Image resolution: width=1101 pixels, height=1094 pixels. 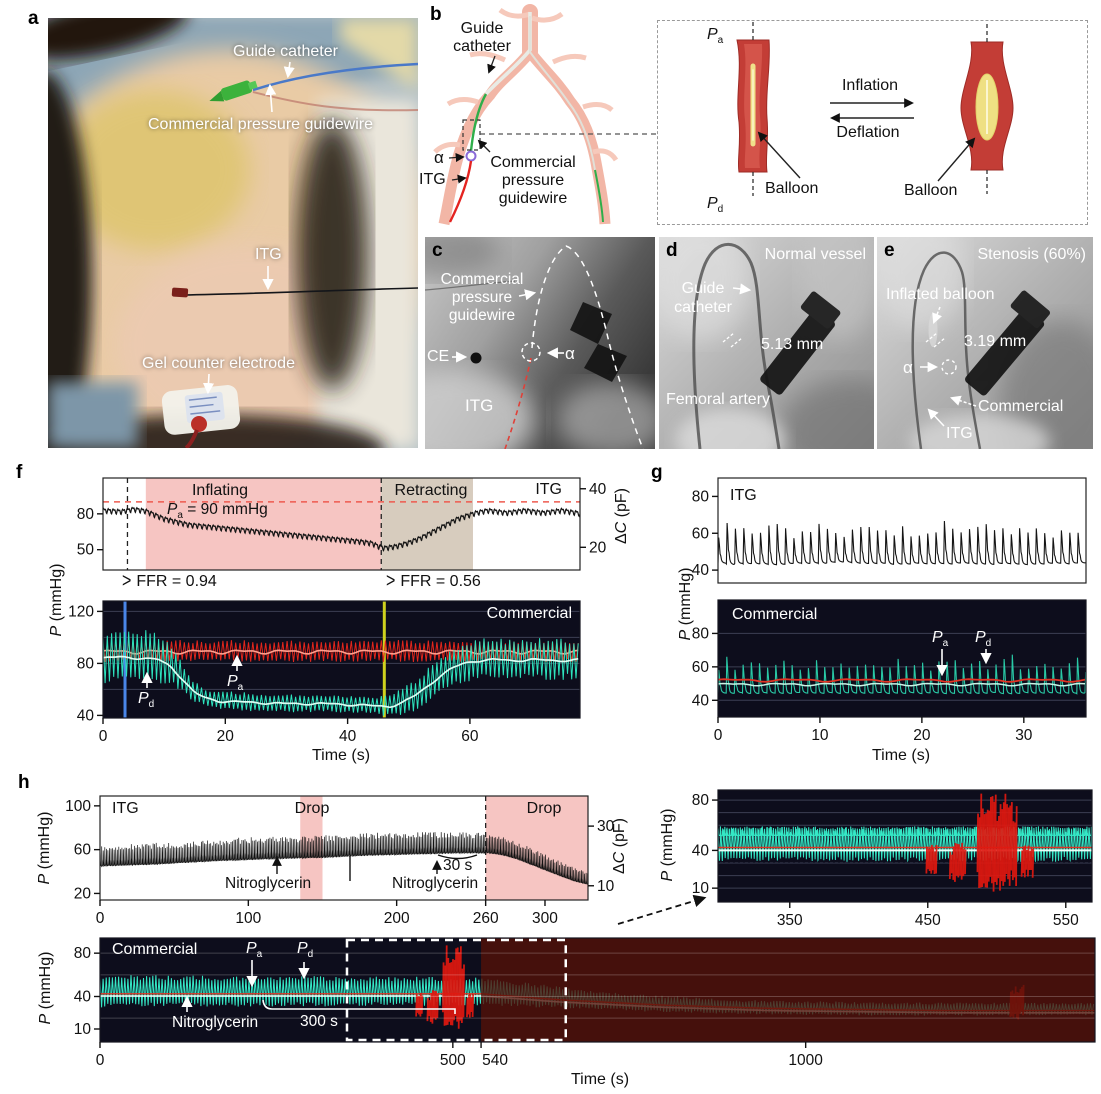 I want to click on panel-a-arrows, so click(x=248, y=228).